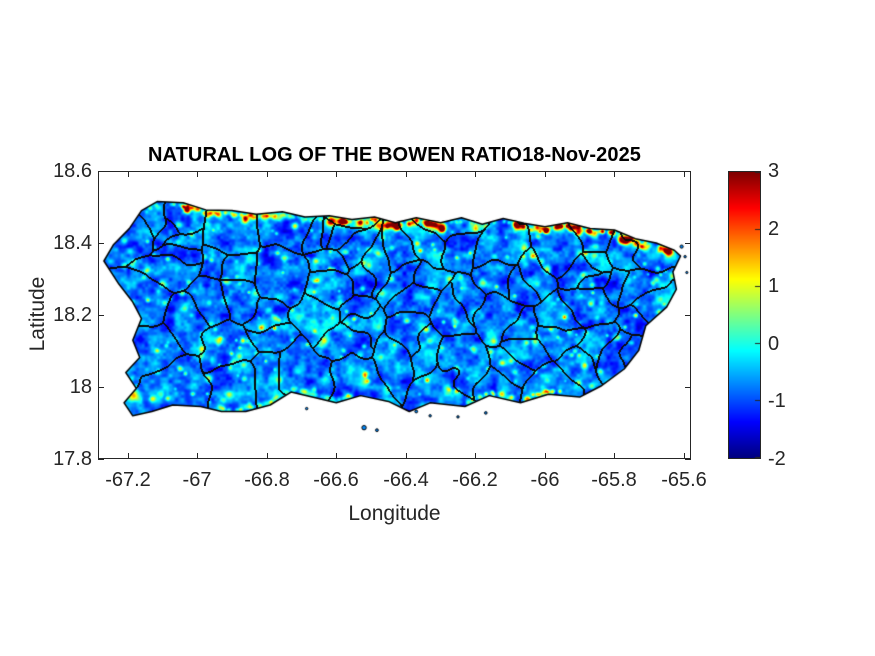 The height and width of the screenshot is (656, 875). What do you see at coordinates (774, 286) in the screenshot?
I see `colorbar-tick-label: 1` at bounding box center [774, 286].